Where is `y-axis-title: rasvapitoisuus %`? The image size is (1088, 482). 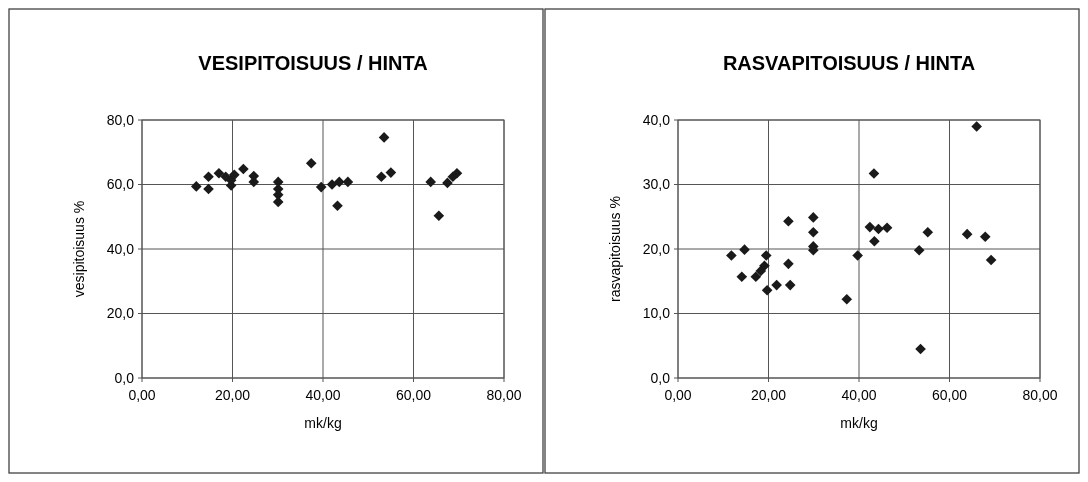
y-axis-title: rasvapitoisuus % is located at coordinates (615, 249).